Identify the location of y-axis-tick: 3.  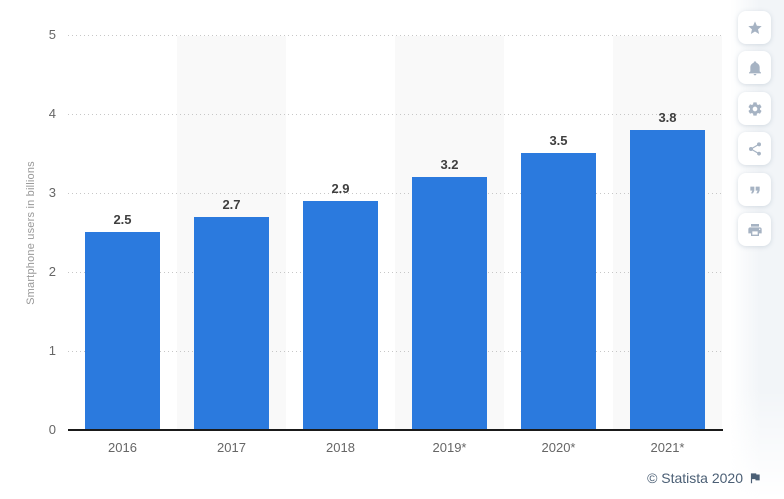
(52, 192).